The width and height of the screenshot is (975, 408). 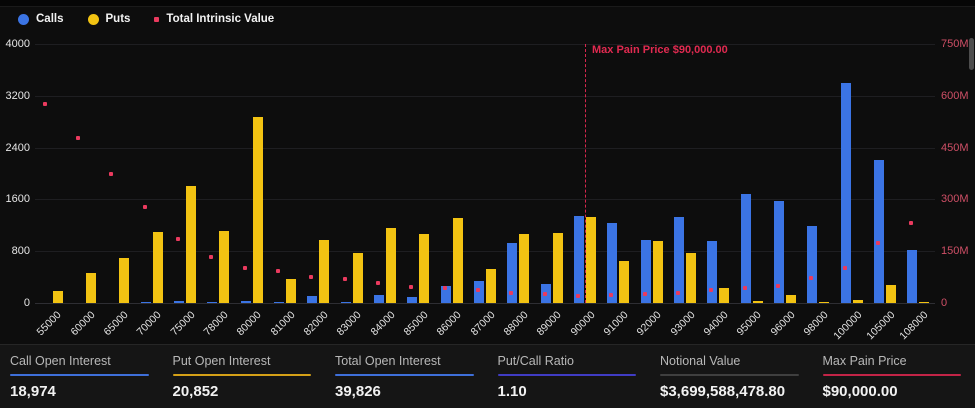 I want to click on x-axis-label: 90000, so click(x=583, y=324).